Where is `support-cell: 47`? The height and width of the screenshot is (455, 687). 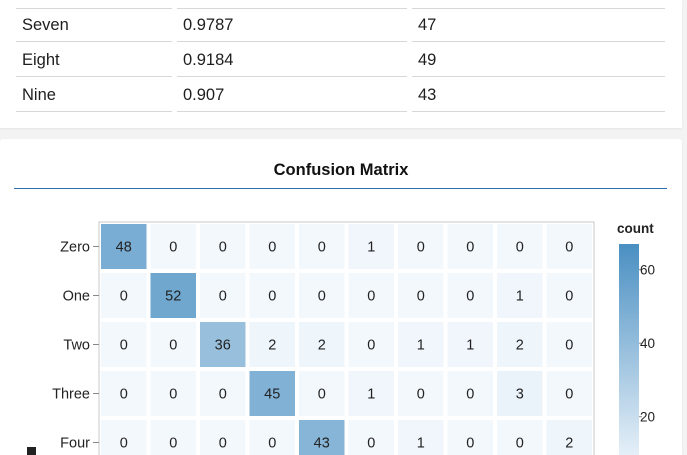 support-cell: 47 is located at coordinates (538, 25).